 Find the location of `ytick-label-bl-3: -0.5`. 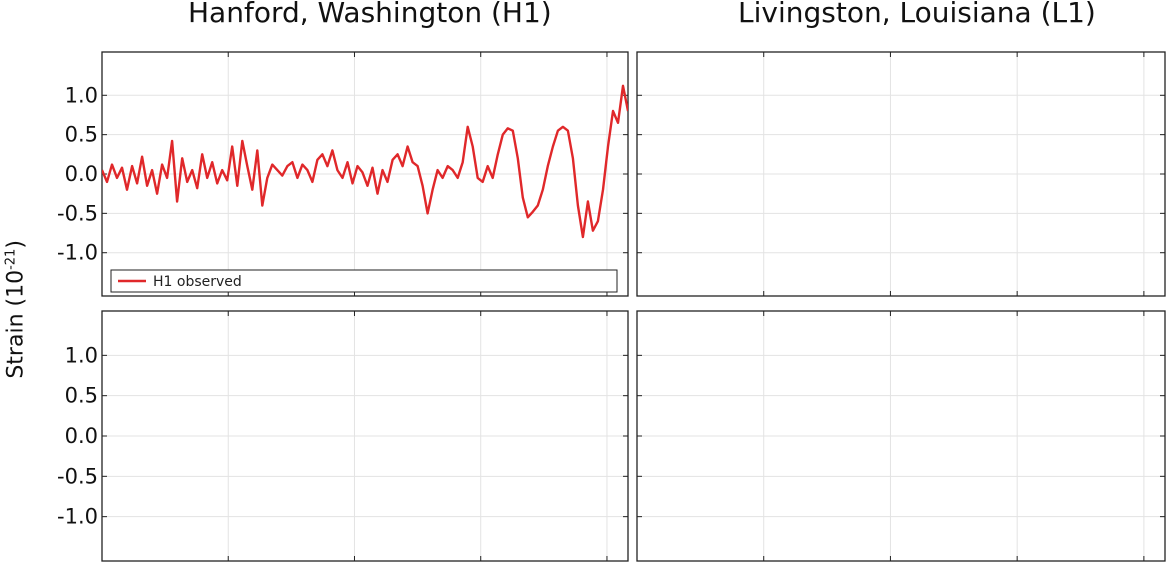

ytick-label-bl-3: -0.5 is located at coordinates (77, 476).